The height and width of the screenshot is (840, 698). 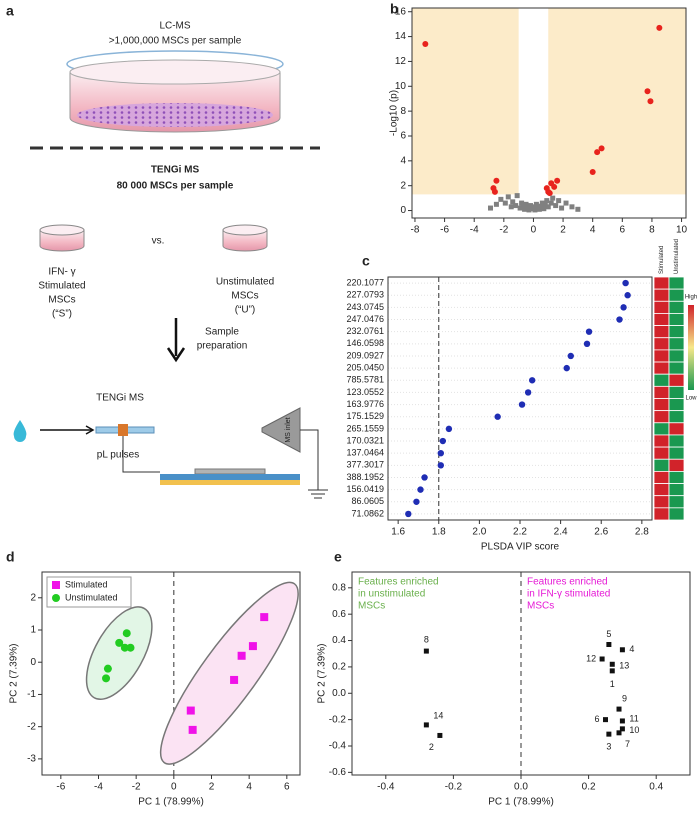 What do you see at coordinates (415, 230) in the screenshot?
I see `x-tick-label: -8` at bounding box center [415, 230].